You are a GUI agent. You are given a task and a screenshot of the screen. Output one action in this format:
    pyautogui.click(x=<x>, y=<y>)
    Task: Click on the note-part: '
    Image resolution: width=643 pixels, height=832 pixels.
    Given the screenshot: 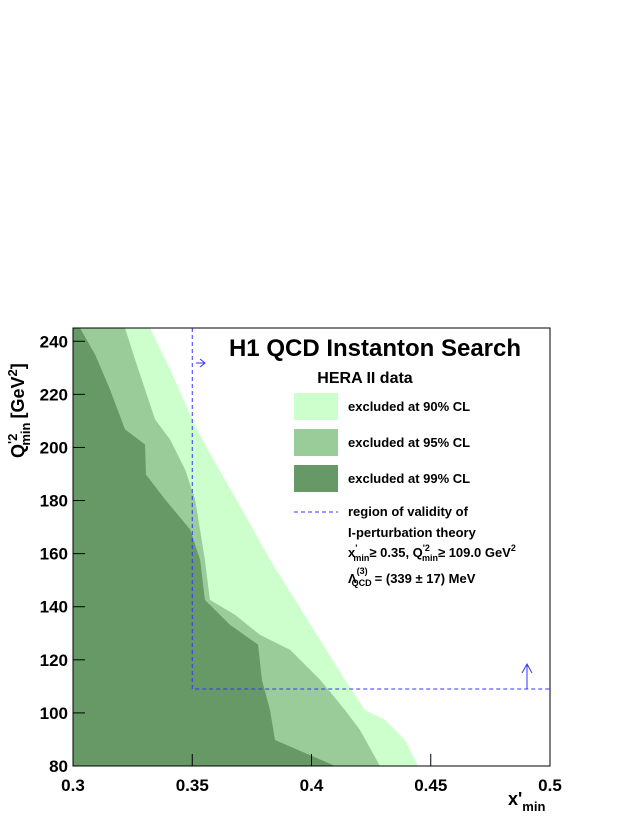 What is the action you would take?
    pyautogui.click(x=356, y=548)
    